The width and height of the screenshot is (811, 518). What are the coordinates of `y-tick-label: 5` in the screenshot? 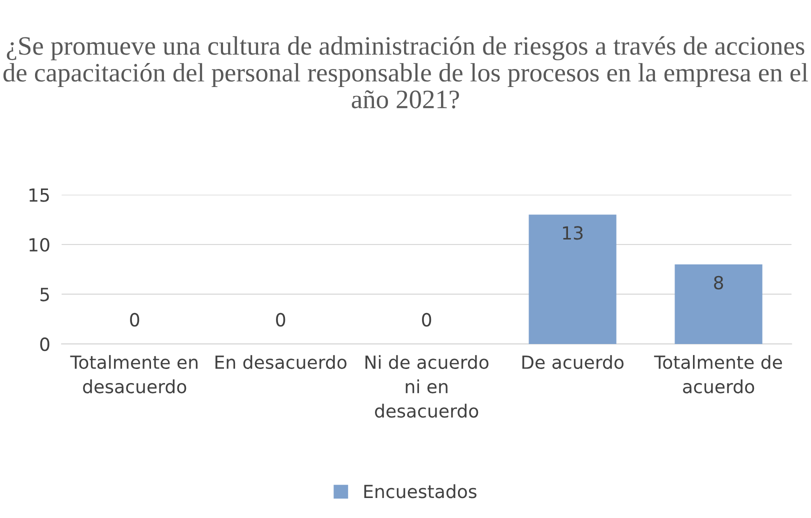 It's located at (44, 295).